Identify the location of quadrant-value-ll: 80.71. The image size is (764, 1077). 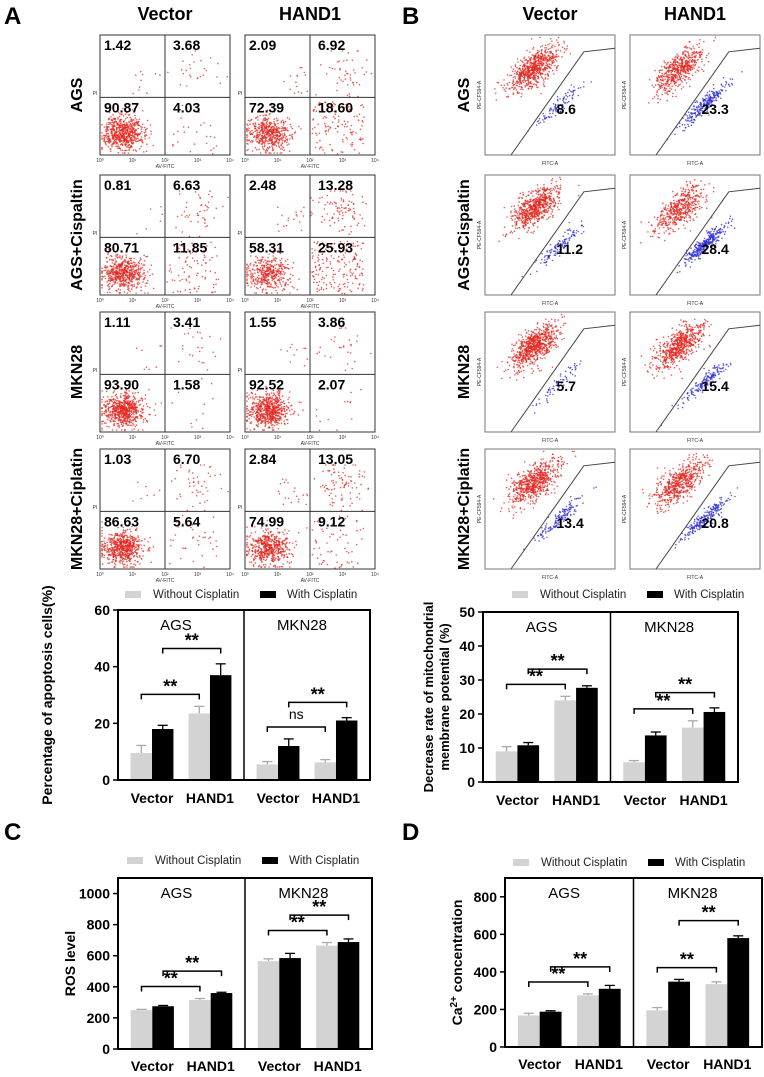
(121, 247).